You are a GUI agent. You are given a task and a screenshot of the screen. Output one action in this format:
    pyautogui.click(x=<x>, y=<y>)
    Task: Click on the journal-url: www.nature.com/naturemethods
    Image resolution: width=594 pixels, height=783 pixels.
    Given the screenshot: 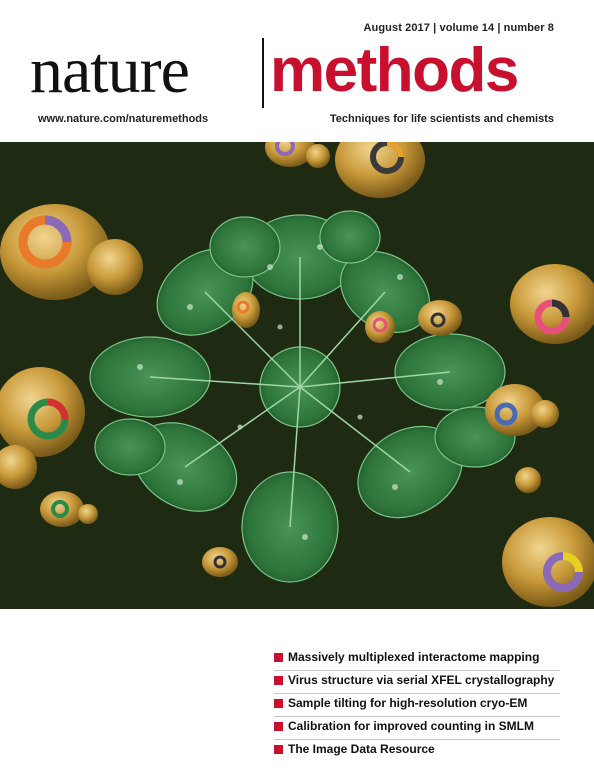 What is the action you would take?
    pyautogui.click(x=123, y=119)
    